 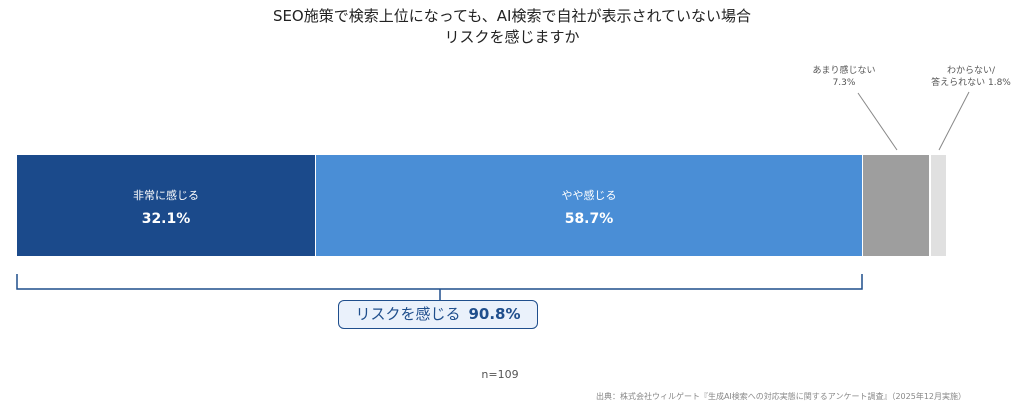 I want to click on bar-segment-not-much, so click(x=896, y=205).